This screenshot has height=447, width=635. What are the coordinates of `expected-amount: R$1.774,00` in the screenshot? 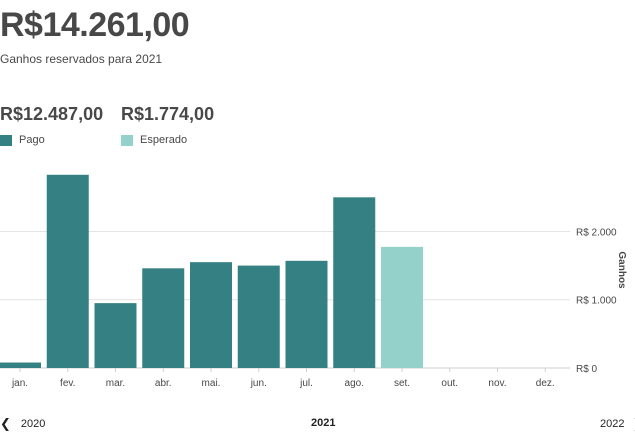 It's located at (168, 114).